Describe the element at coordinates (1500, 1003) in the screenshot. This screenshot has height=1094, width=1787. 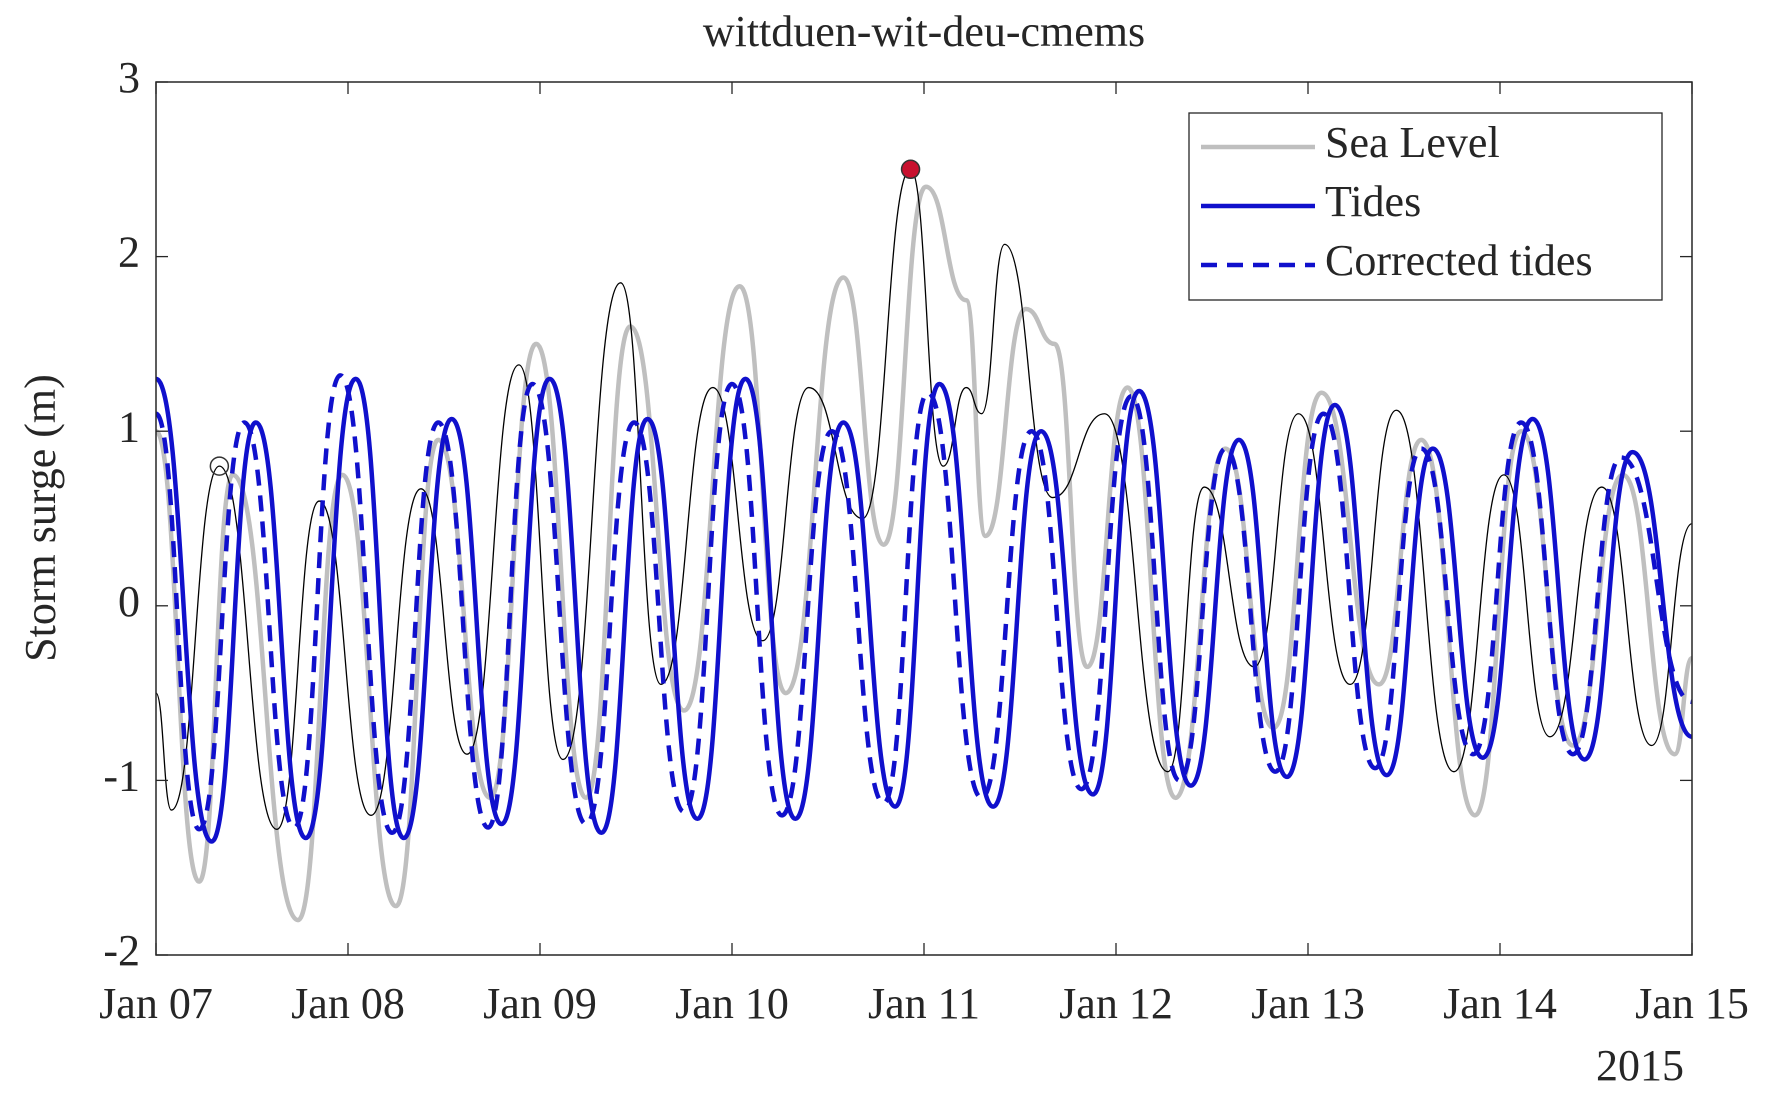
I see `x-tick-label: Jan 14` at that location.